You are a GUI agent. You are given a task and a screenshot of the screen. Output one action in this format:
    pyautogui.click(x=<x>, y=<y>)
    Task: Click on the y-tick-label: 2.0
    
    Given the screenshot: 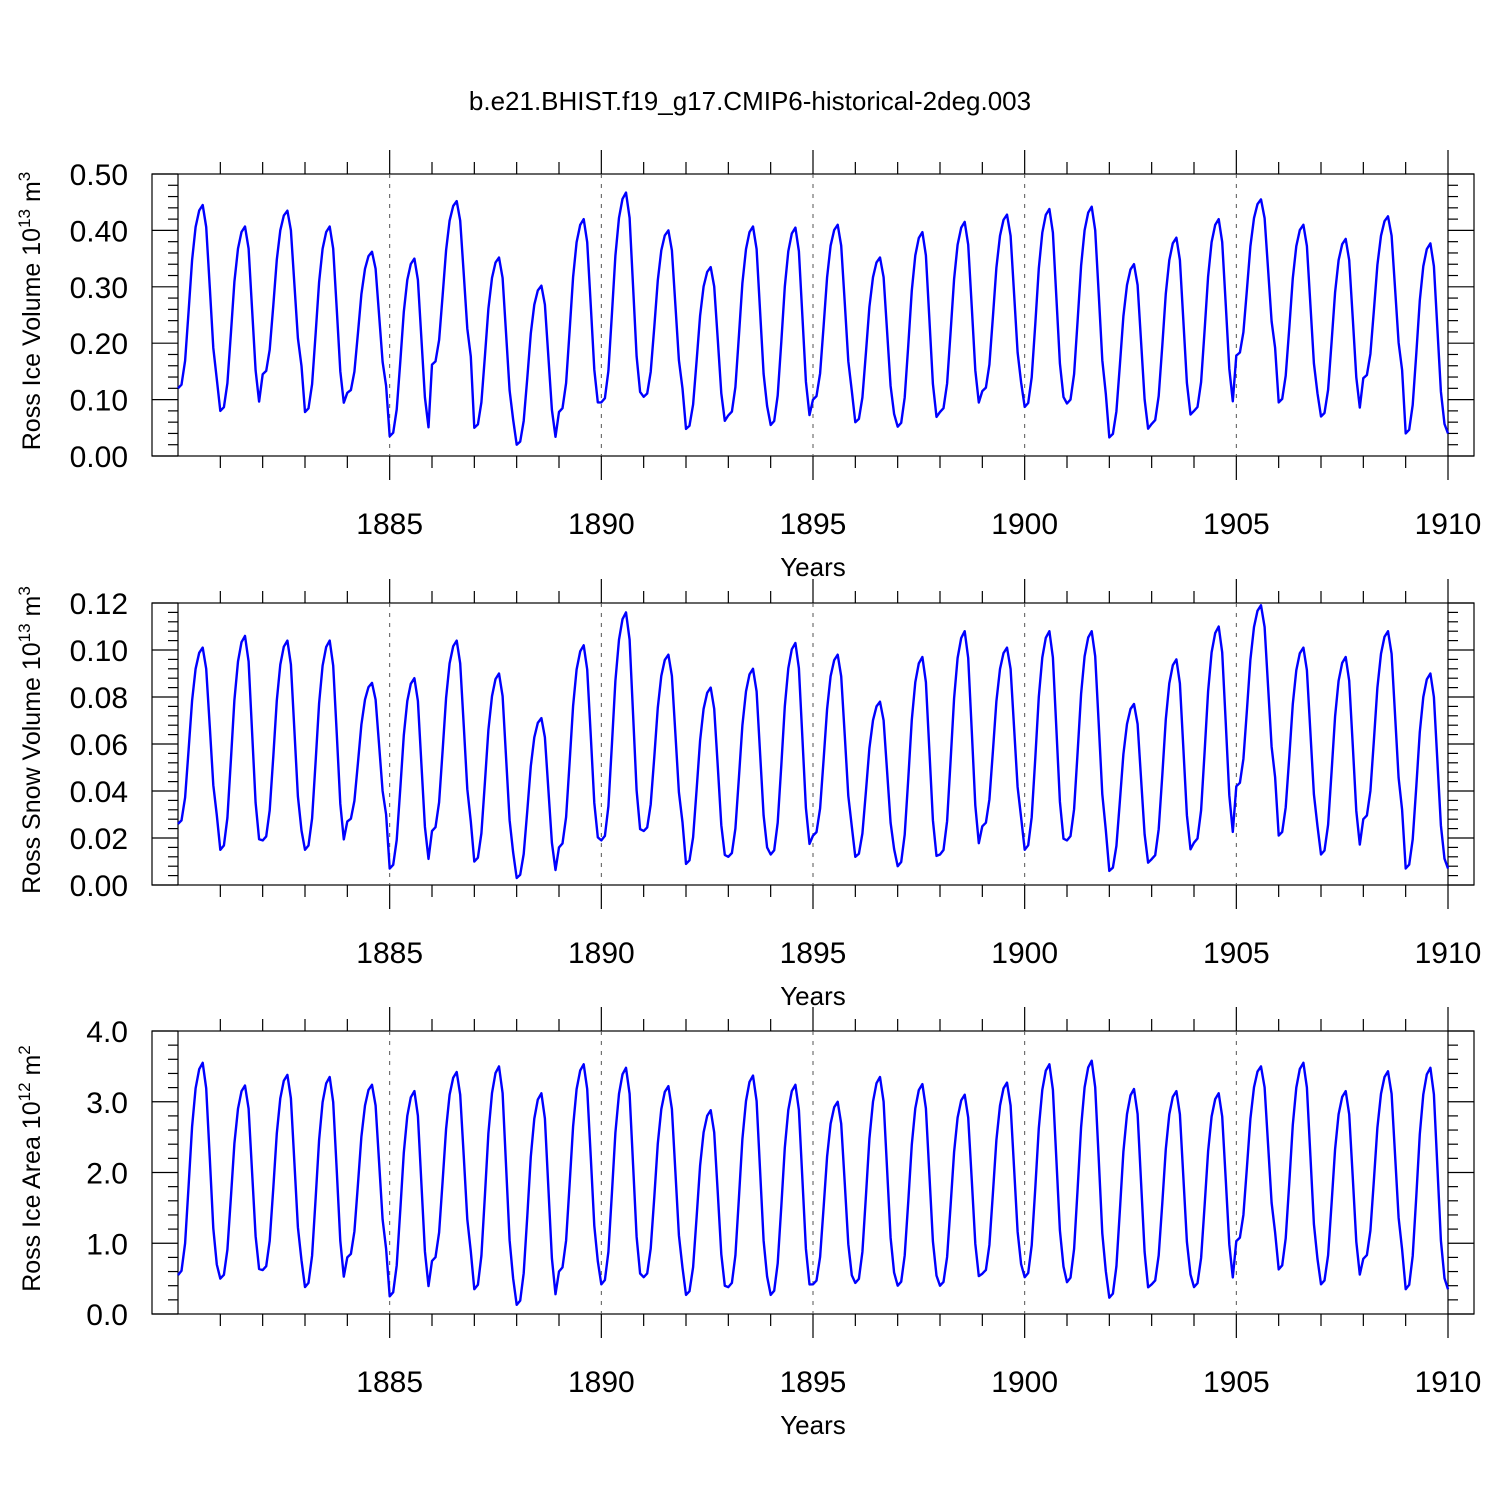 What is the action you would take?
    pyautogui.click(x=107, y=1174)
    